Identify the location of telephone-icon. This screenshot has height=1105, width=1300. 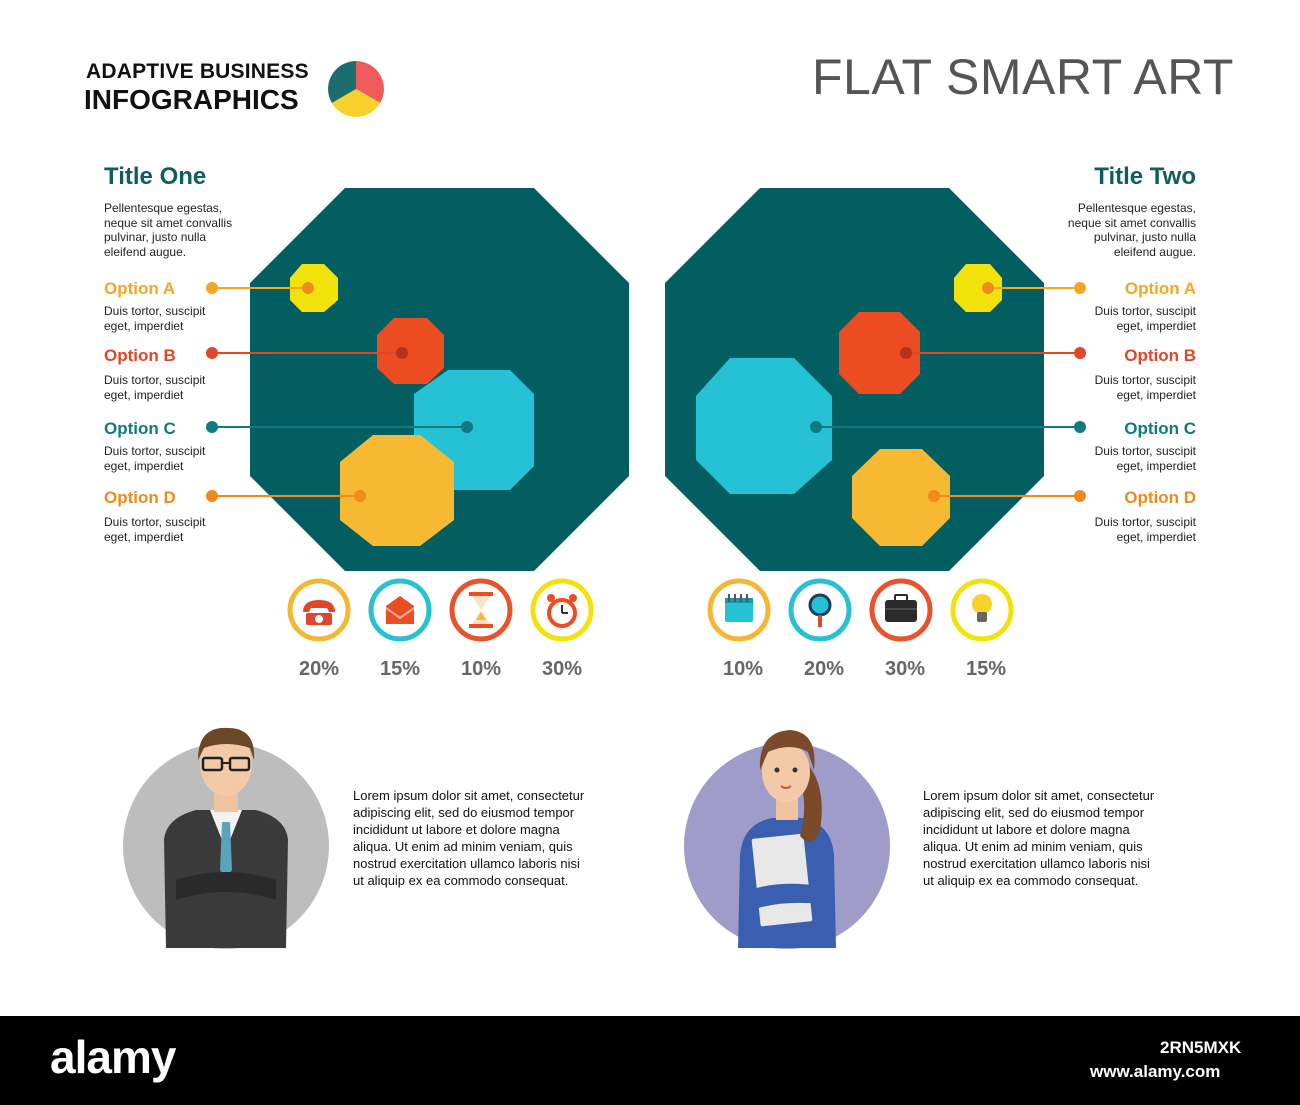
(319, 610).